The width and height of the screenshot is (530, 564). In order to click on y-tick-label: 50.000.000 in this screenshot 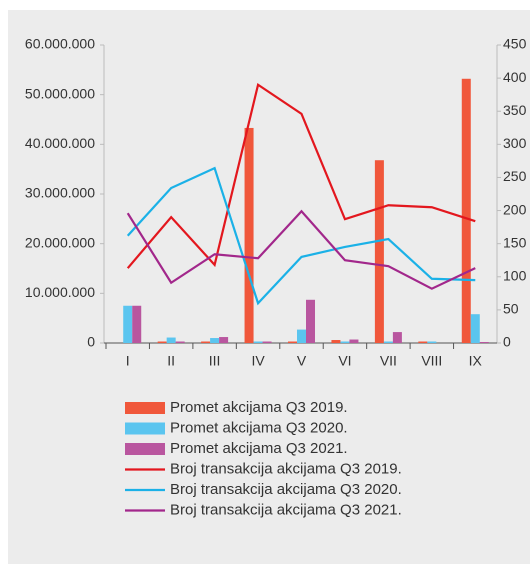, I will do `click(60, 93)`.